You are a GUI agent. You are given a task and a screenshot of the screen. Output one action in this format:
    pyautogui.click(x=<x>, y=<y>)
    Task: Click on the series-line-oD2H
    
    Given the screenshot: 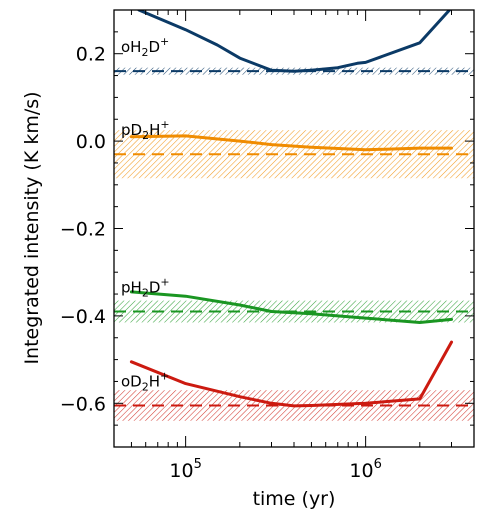 What is the action you would take?
    pyautogui.click(x=291, y=374)
    